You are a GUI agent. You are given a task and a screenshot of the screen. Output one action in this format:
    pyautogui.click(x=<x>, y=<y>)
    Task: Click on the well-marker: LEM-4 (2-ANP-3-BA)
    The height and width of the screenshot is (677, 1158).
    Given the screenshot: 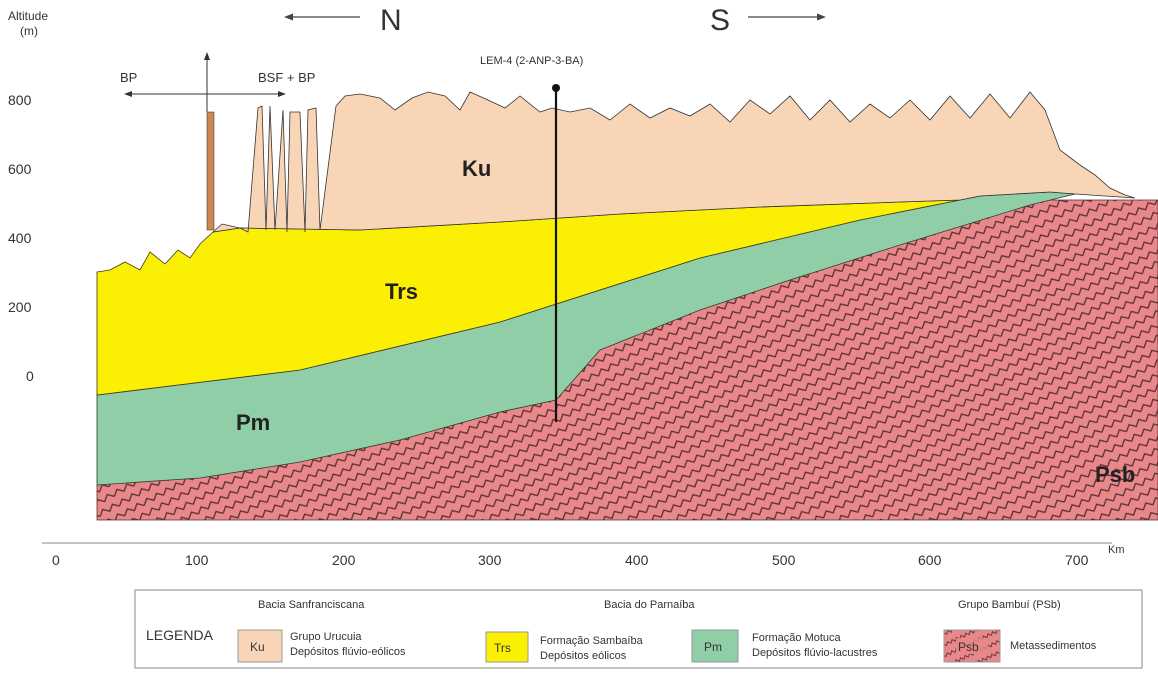 What is the action you would take?
    pyautogui.click(x=531, y=238)
    